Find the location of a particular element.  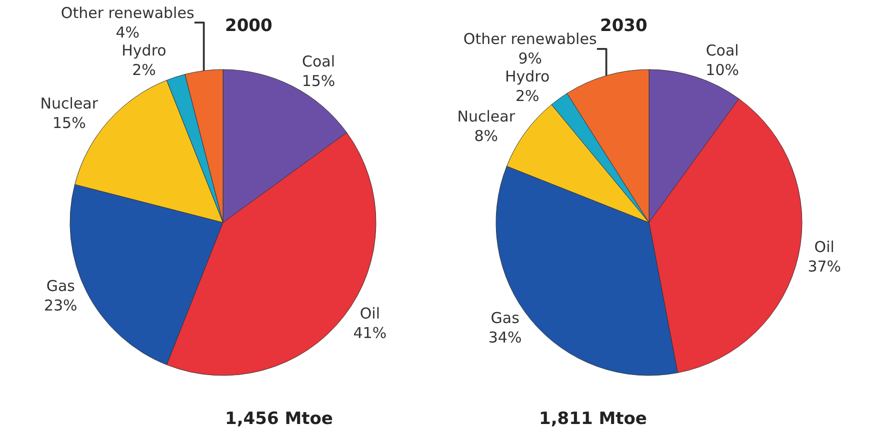

data-label: 41% is located at coordinates (370, 333).